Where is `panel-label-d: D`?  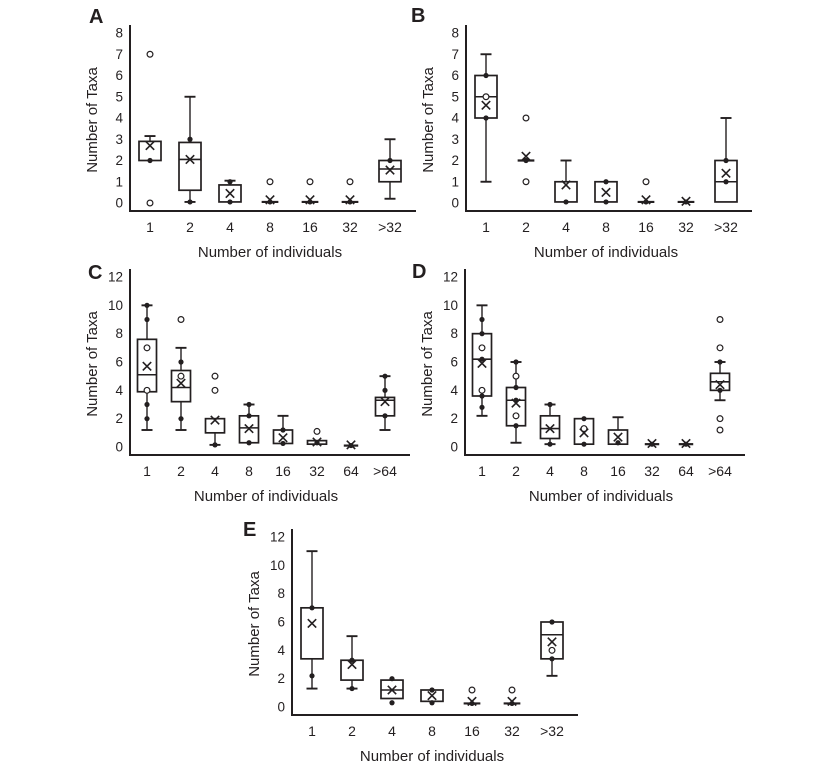 panel-label-d: D is located at coordinates (419, 272).